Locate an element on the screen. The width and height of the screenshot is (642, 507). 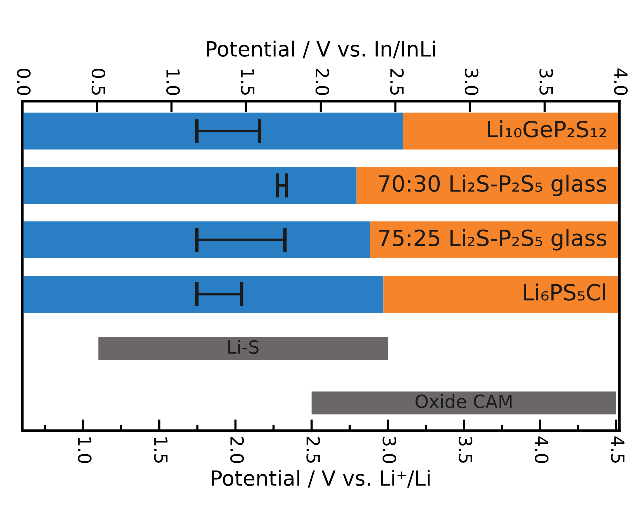
x-tick-label: 3.0 is located at coordinates (389, 450).